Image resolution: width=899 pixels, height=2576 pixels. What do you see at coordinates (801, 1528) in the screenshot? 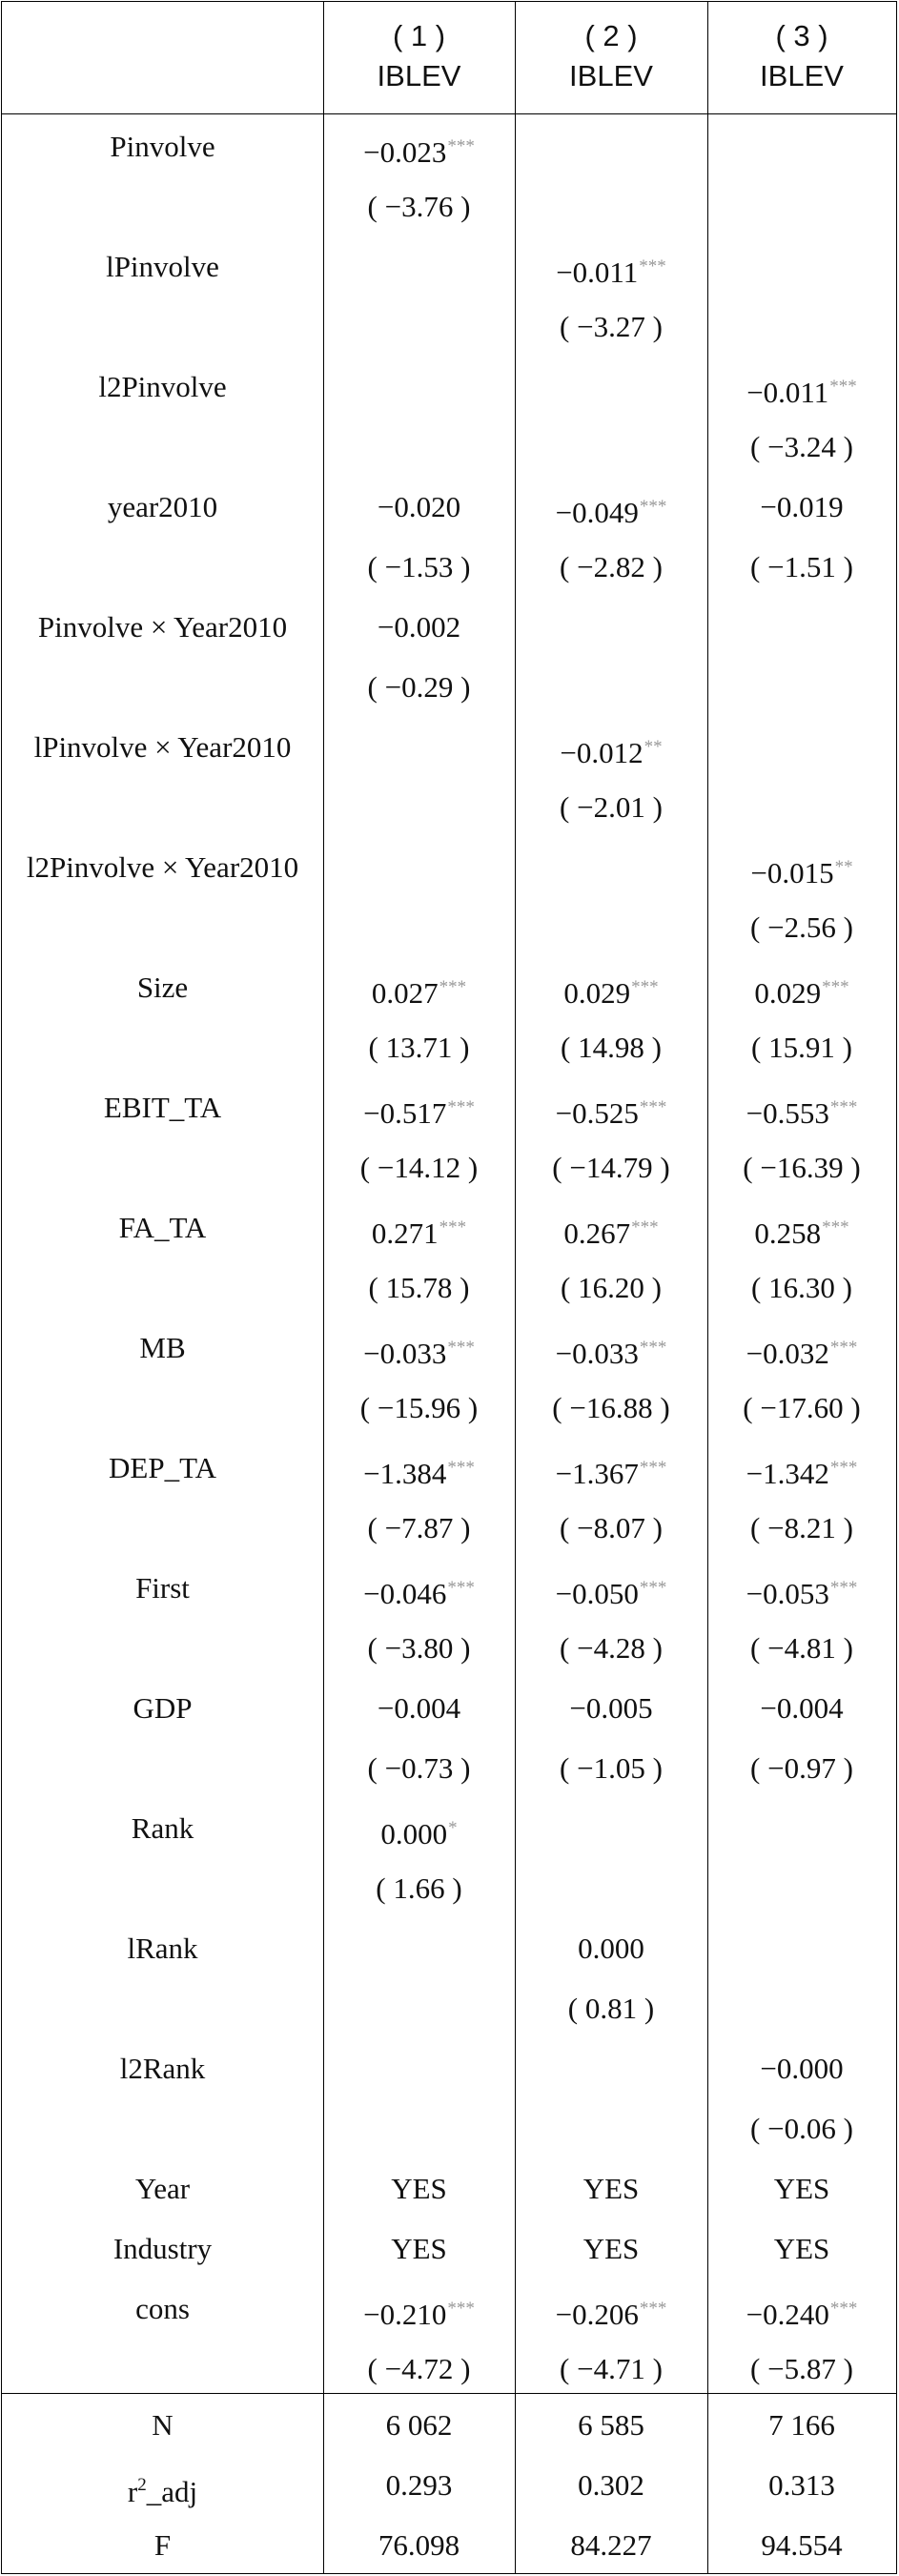
I see `table-cell: ( −8.21 )` at bounding box center [801, 1528].